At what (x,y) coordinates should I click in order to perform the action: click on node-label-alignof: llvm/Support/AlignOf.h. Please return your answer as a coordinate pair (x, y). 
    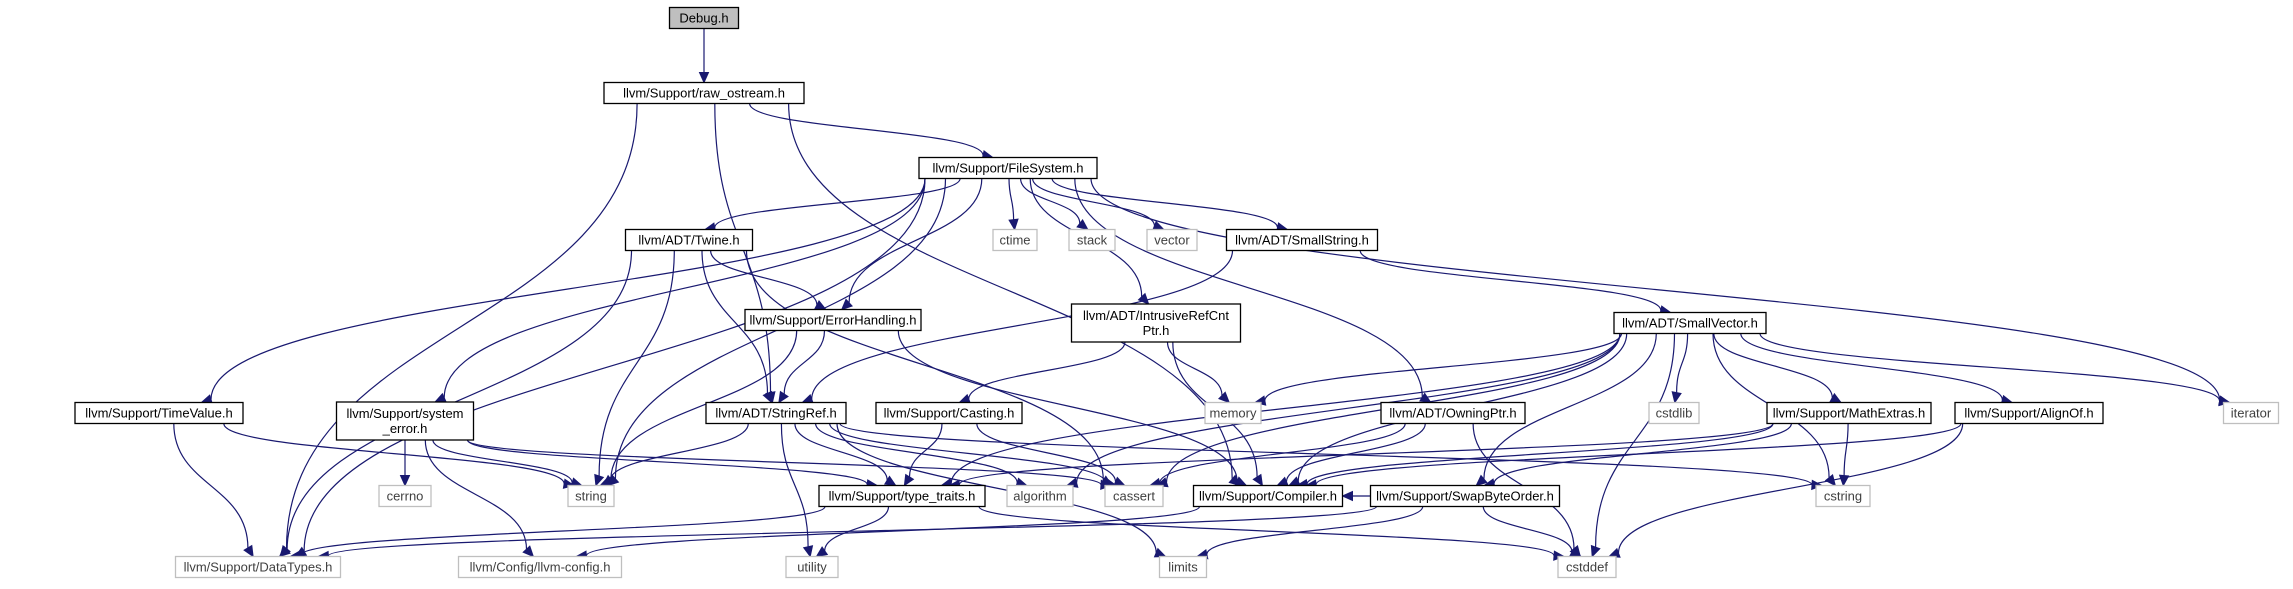
    Looking at the image, I should click on (2028, 413).